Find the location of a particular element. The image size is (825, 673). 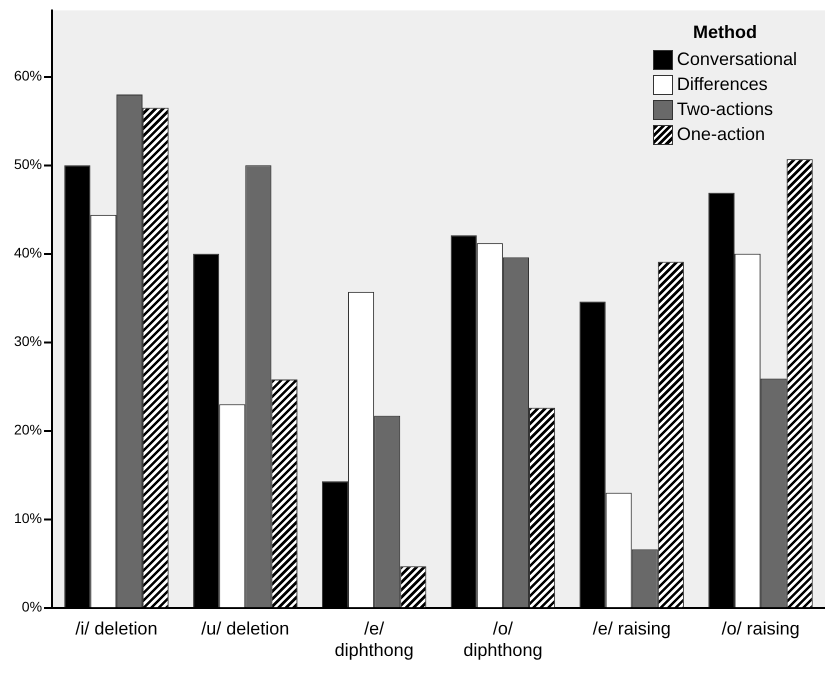

legend-label: Differences is located at coordinates (722, 84).